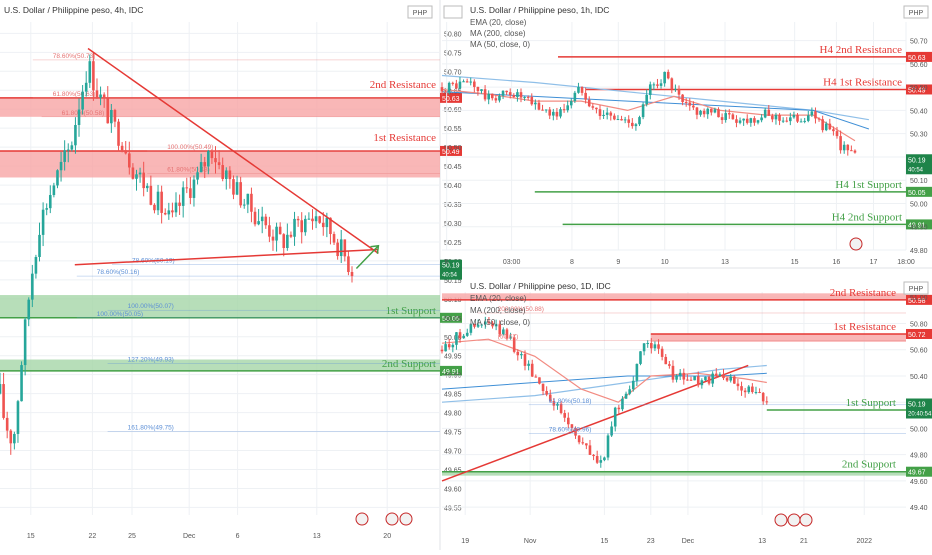 The image size is (932, 555). What do you see at coordinates (804, 541) in the screenshot?
I see `x-tick-label: 21` at bounding box center [804, 541].